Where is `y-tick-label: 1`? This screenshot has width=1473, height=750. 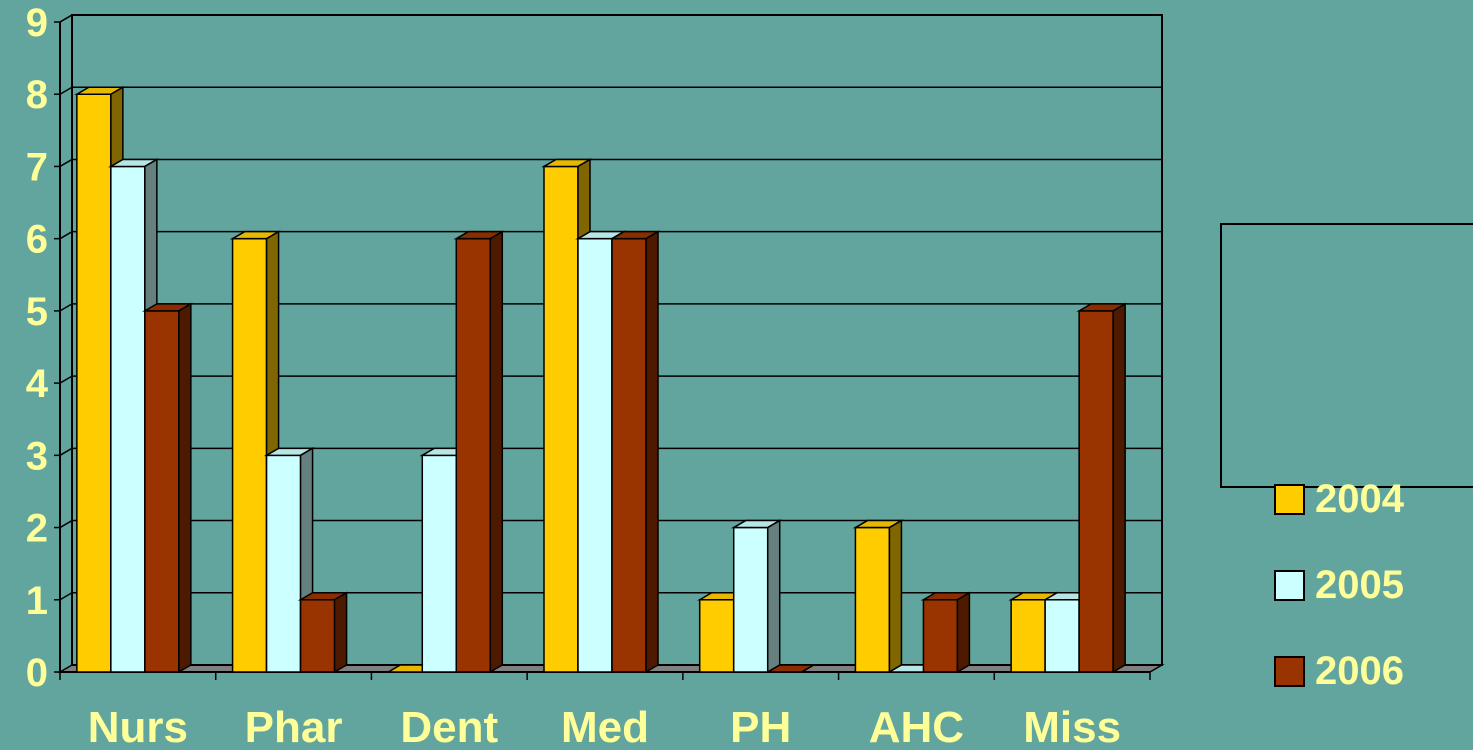 y-tick-label: 1 is located at coordinates (37, 601).